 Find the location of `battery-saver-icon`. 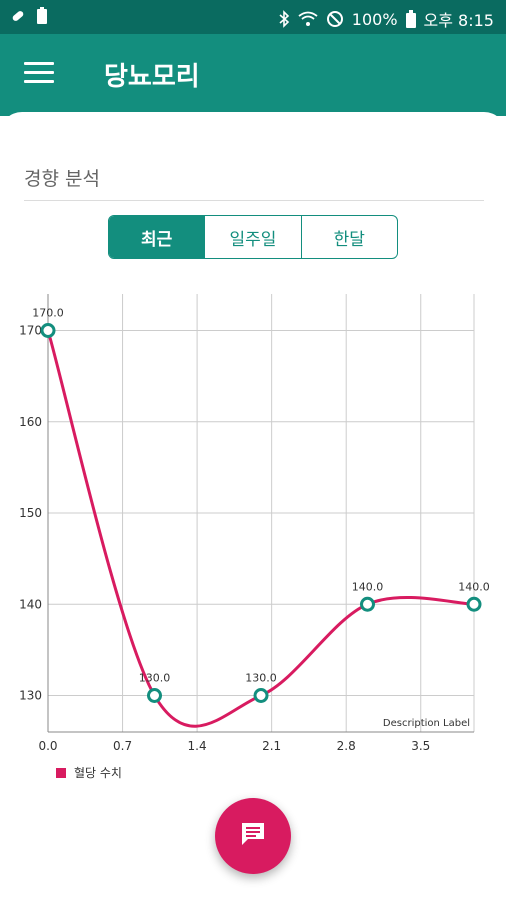

battery-saver-icon is located at coordinates (42, 16).